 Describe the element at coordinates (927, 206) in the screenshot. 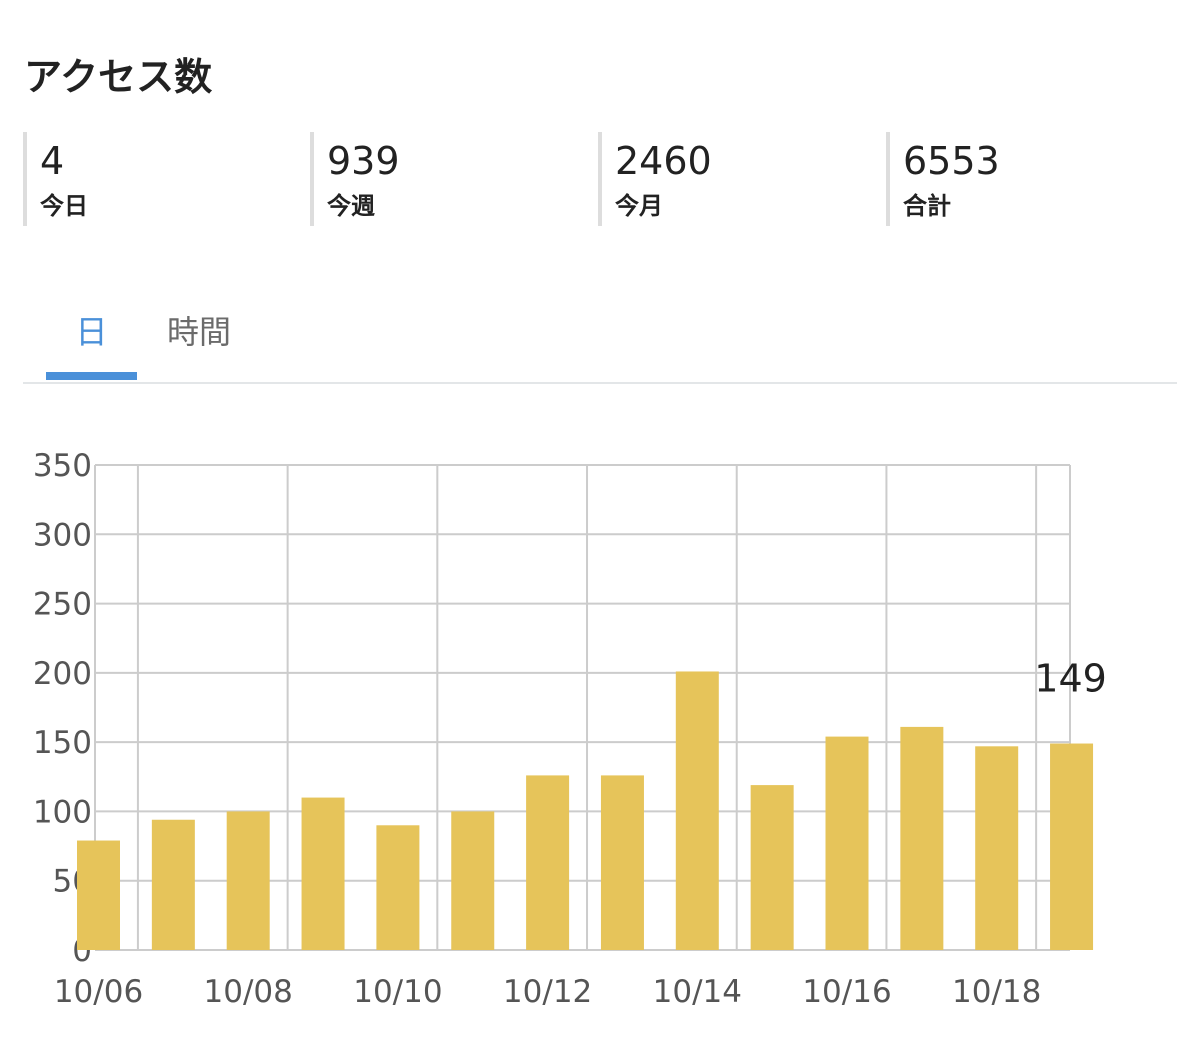

I see `stat-label: 合計` at that location.